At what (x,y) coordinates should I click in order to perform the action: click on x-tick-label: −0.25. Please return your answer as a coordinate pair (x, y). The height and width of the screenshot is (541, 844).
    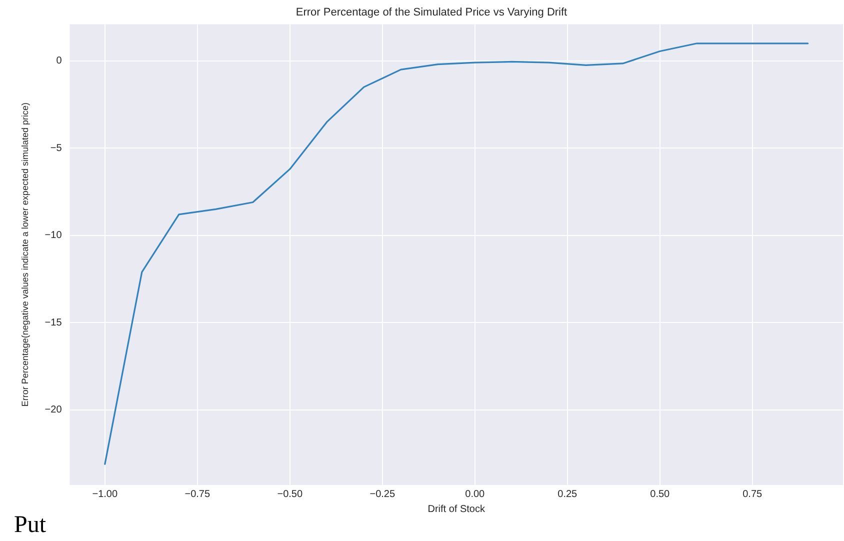
    Looking at the image, I should click on (383, 494).